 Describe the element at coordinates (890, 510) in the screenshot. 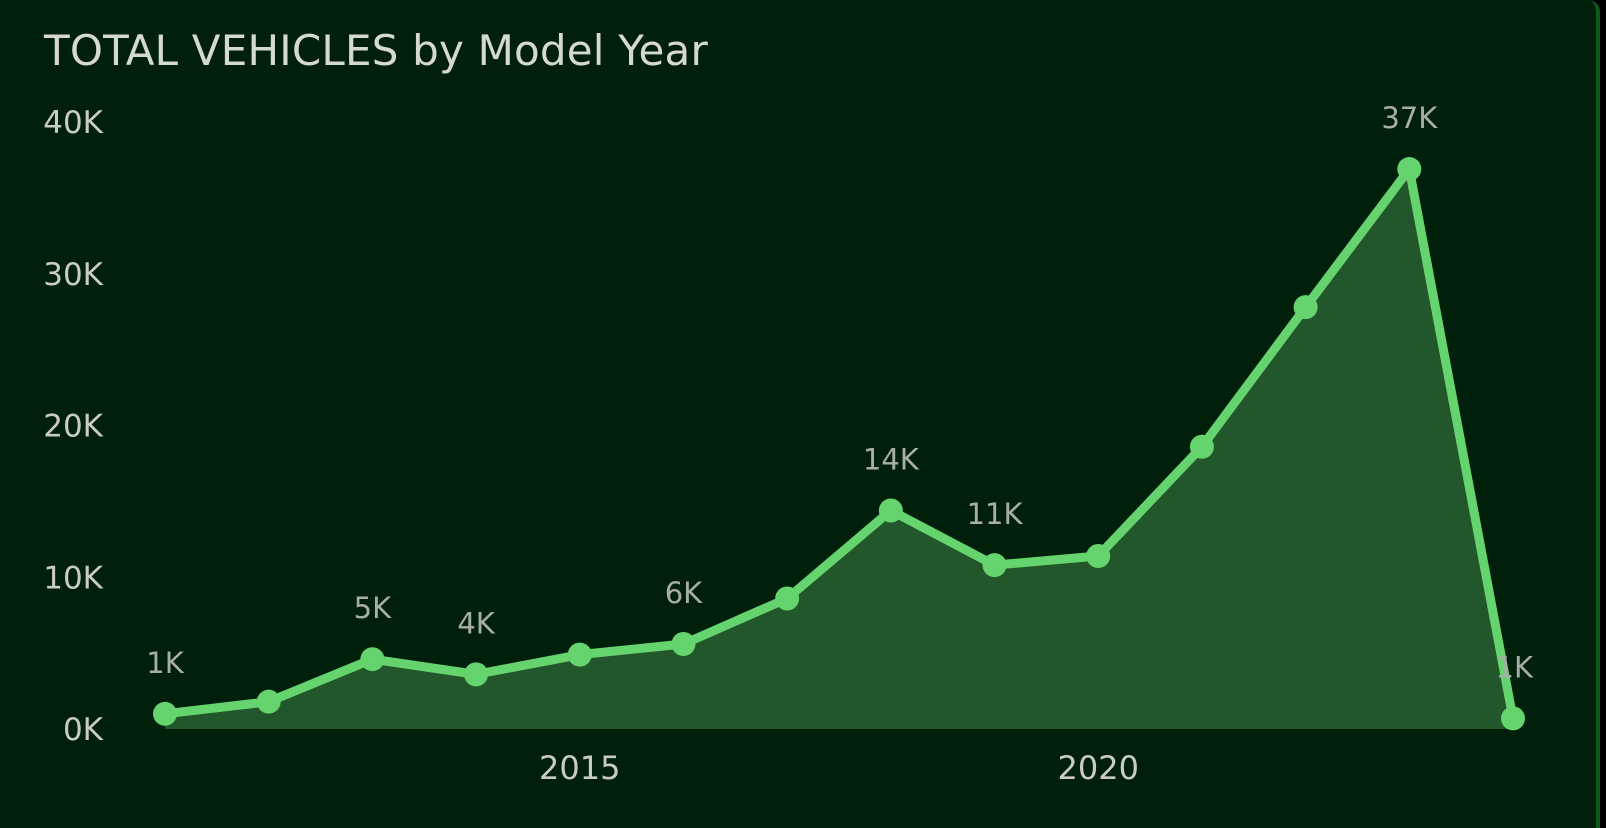

I see `data-point-2018` at that location.